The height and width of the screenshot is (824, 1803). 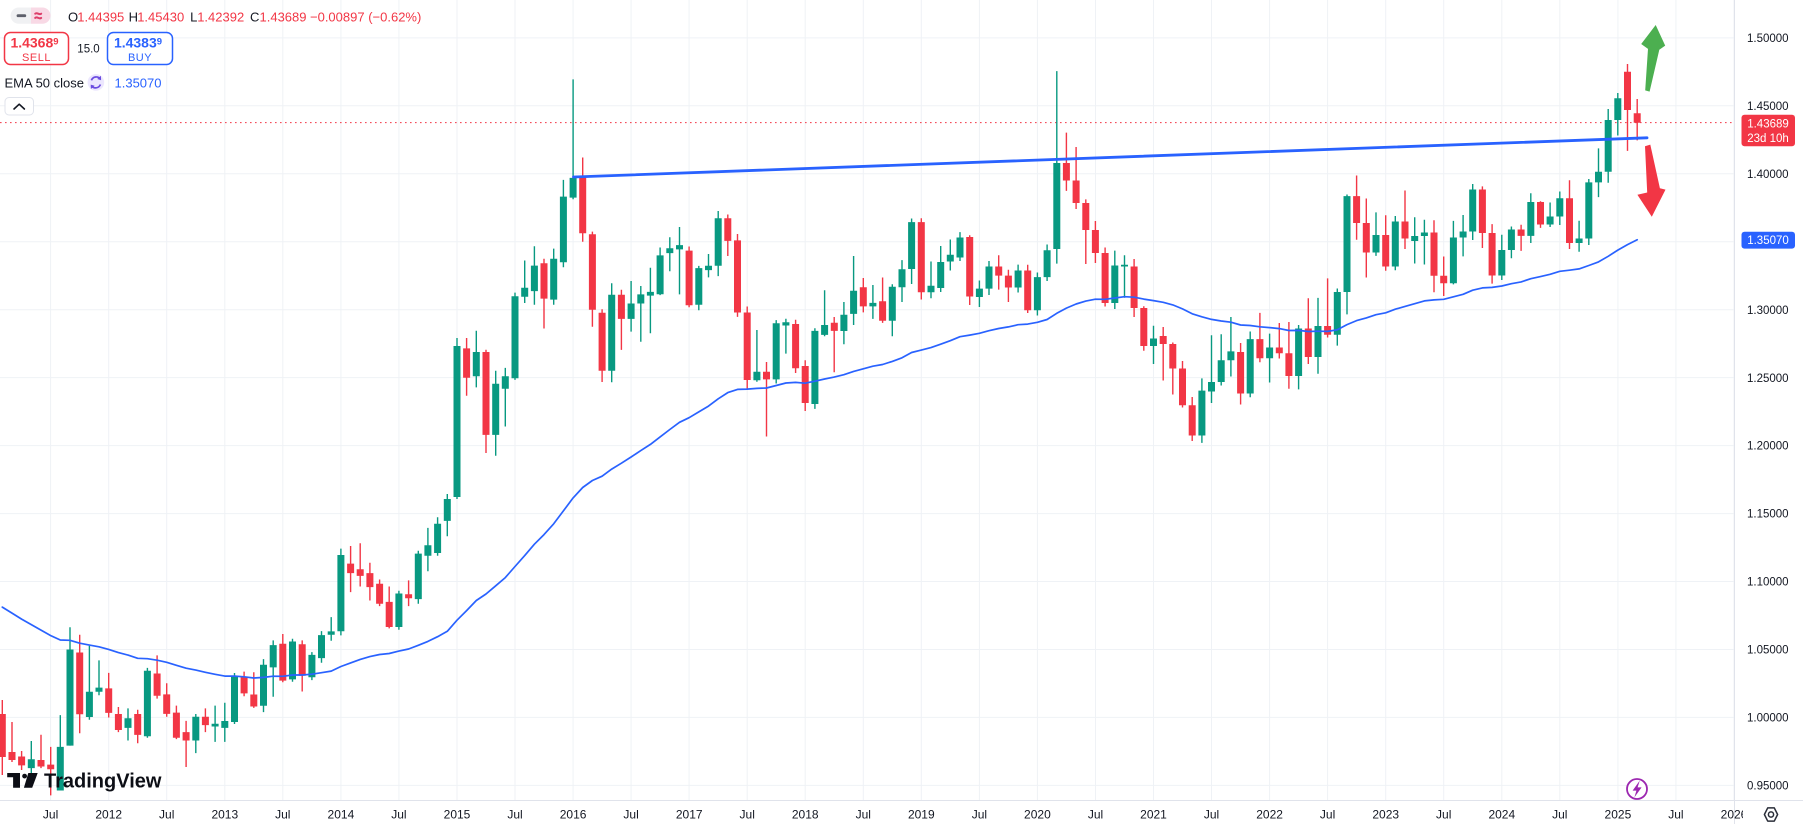 What do you see at coordinates (573, 815) in the screenshot?
I see `svg-text: 2016` at bounding box center [573, 815].